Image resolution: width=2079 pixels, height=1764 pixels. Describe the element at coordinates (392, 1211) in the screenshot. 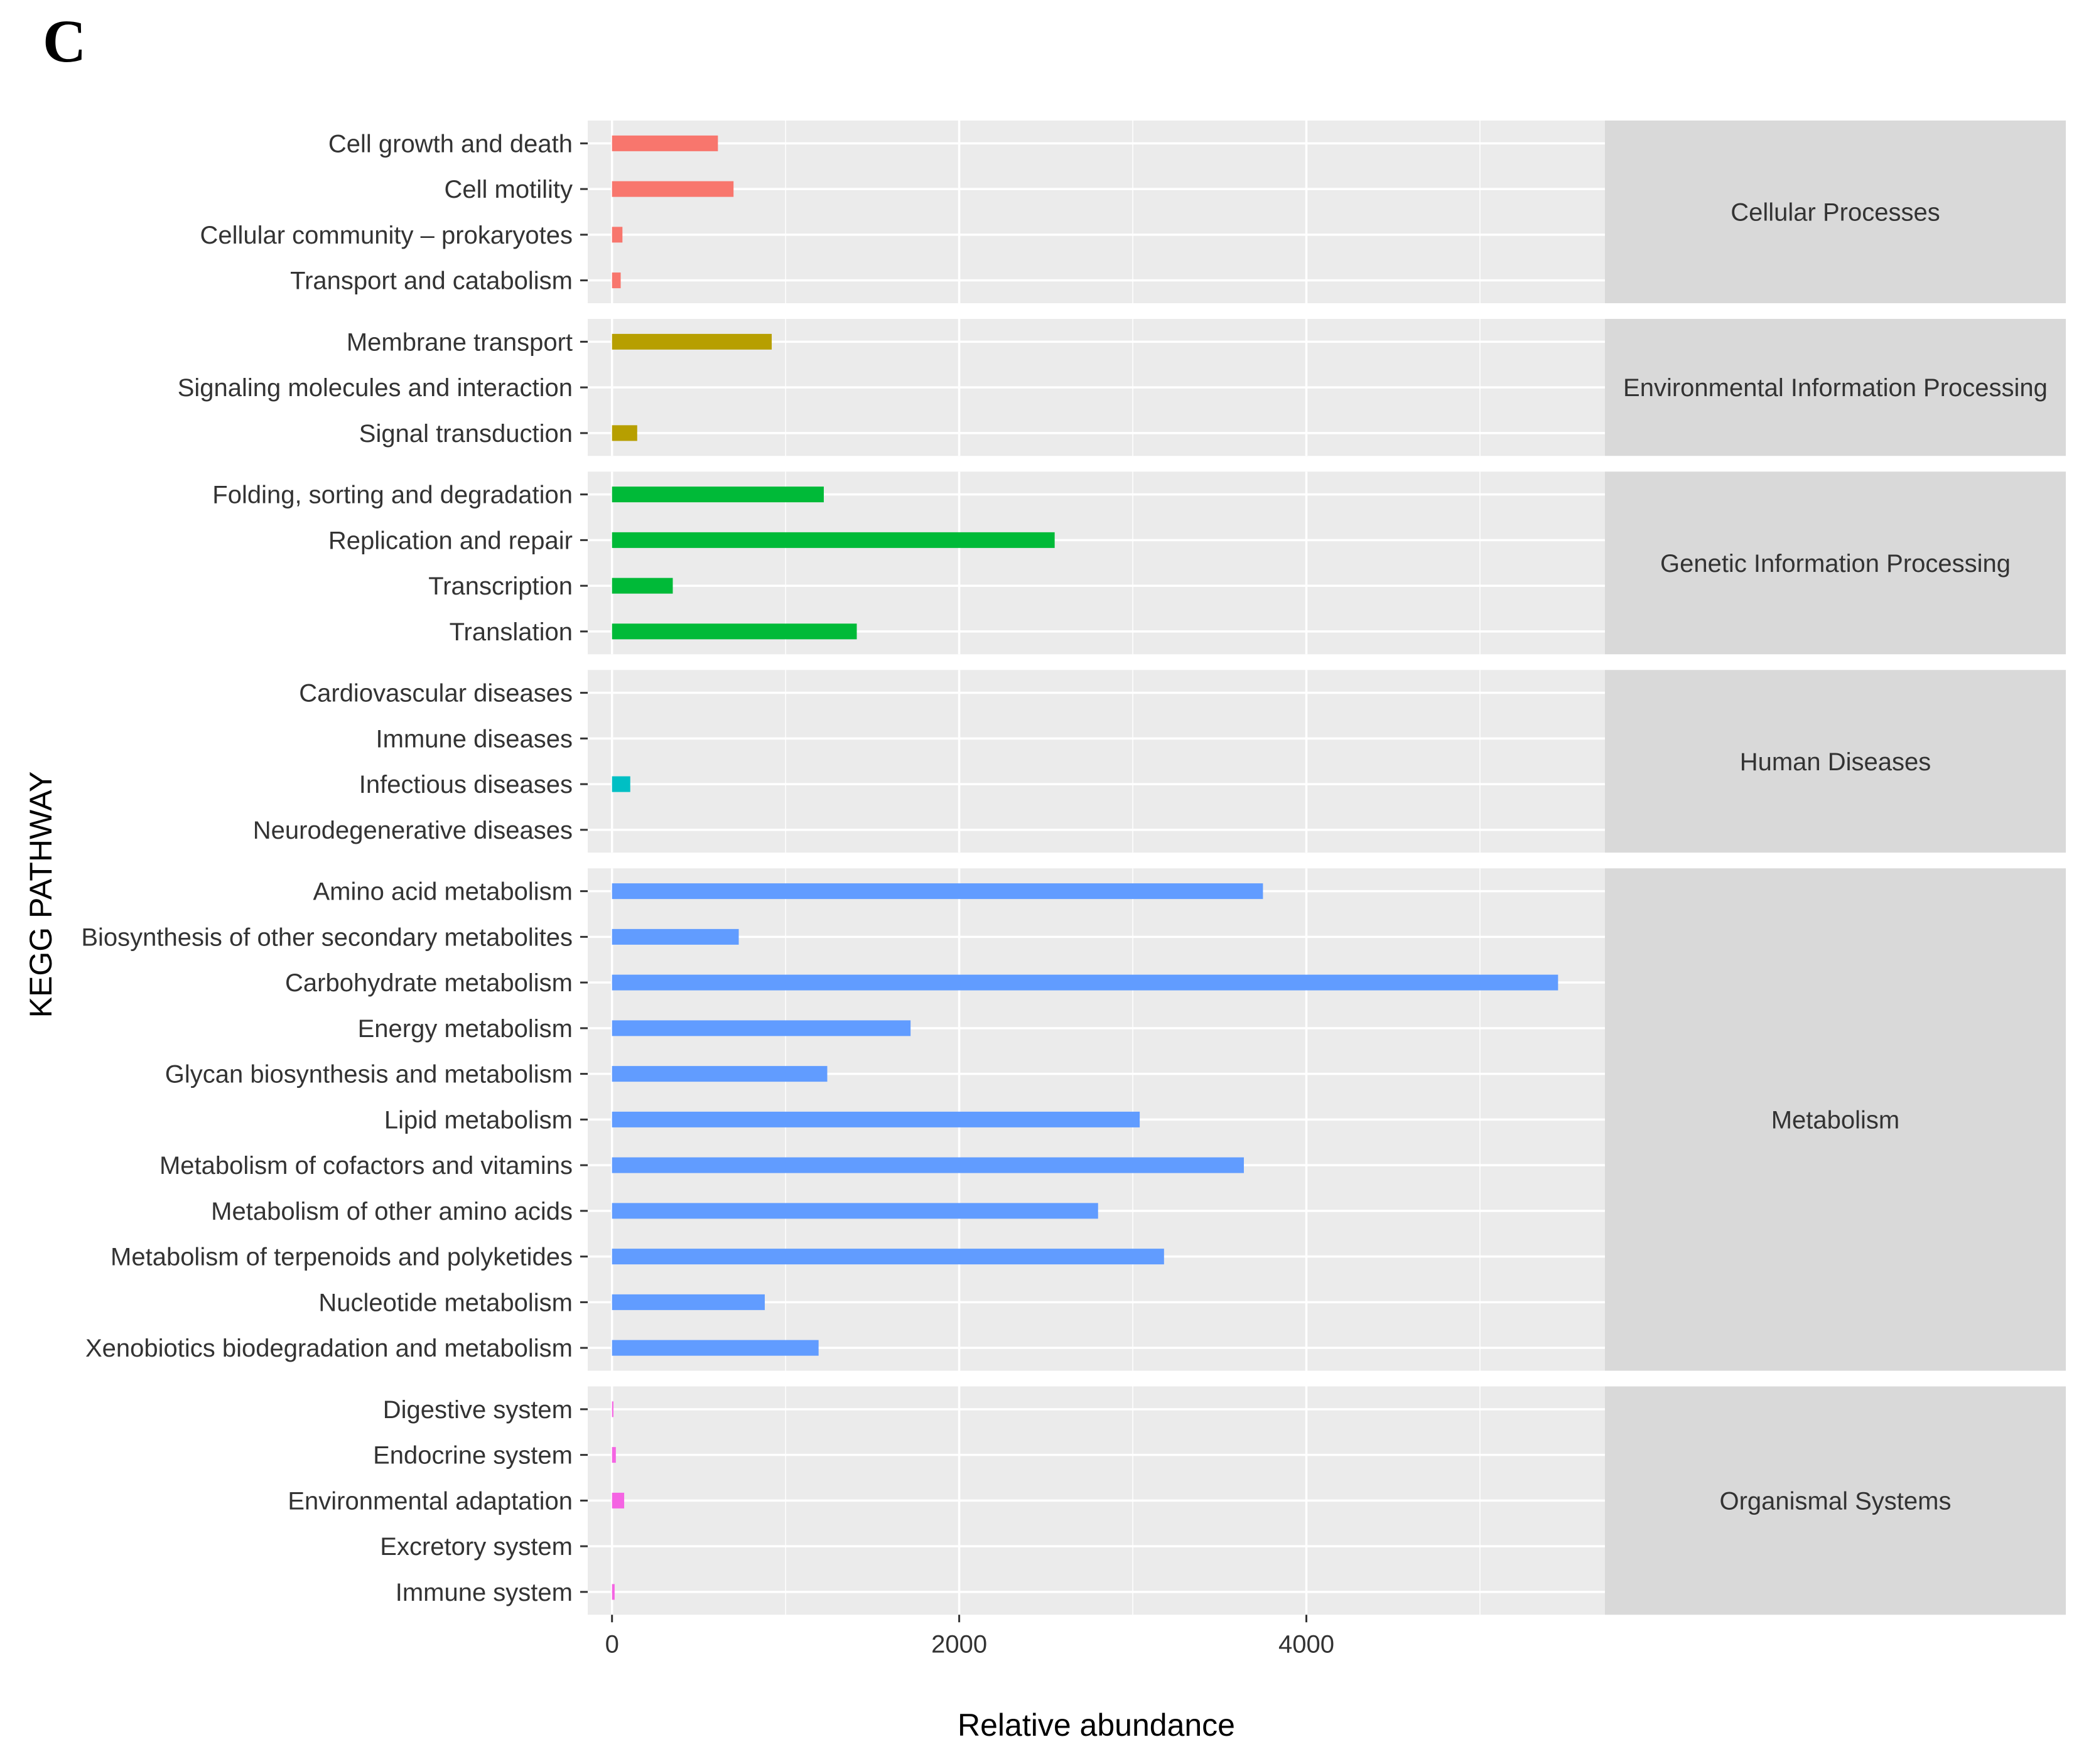

I see `category-label: Metabolism of other amino acids` at that location.